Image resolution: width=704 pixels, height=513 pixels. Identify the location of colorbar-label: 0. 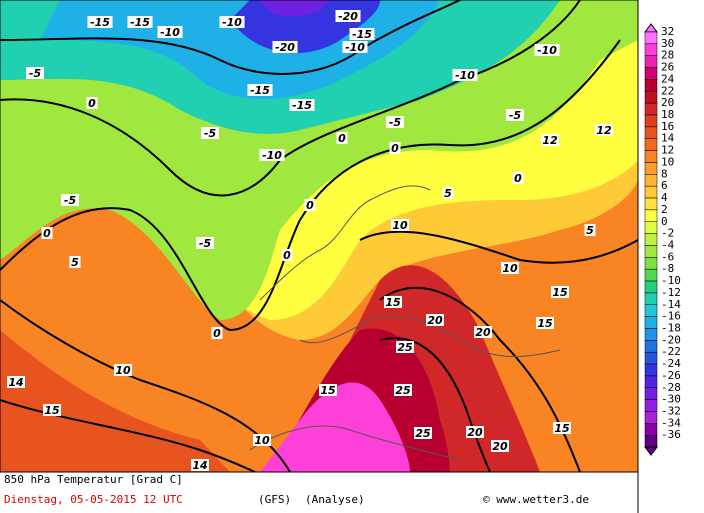
(664, 221).